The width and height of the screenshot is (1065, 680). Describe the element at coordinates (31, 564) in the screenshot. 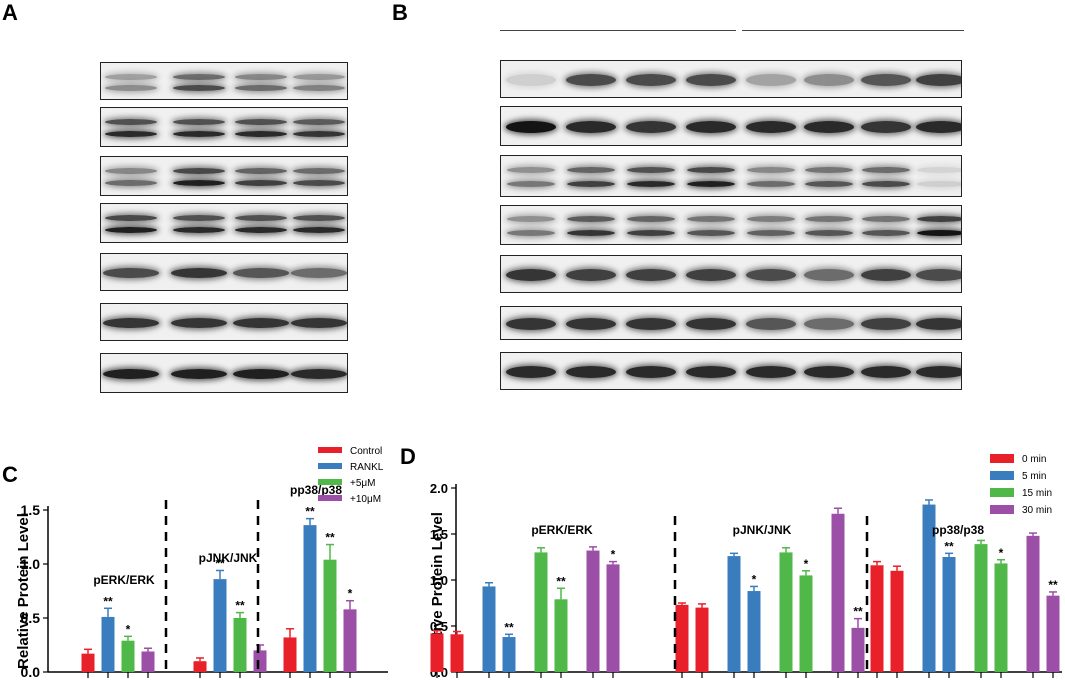

I see `y-tick-label: 1.0` at that location.